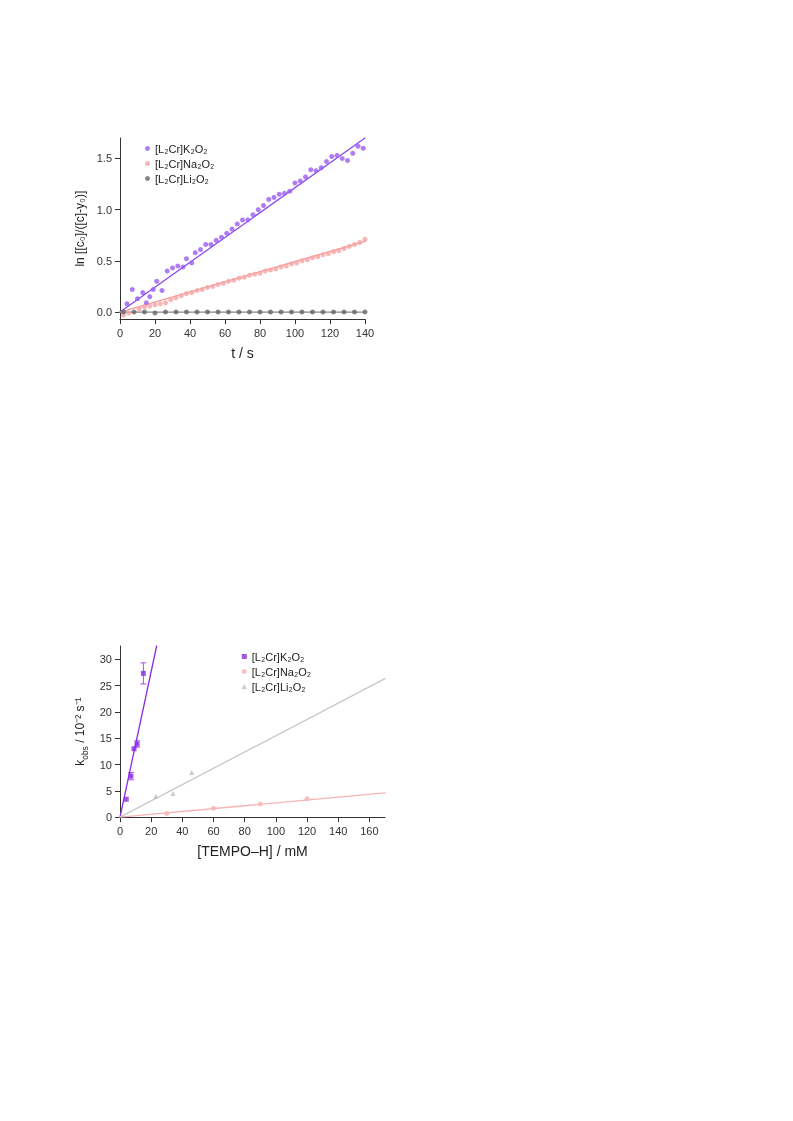 This screenshot has width=793, height=1121. What do you see at coordinates (79, 228) in the screenshot?
I see `y-axis-title: ln [[c₀]/([c]-y₀)]` at bounding box center [79, 228].